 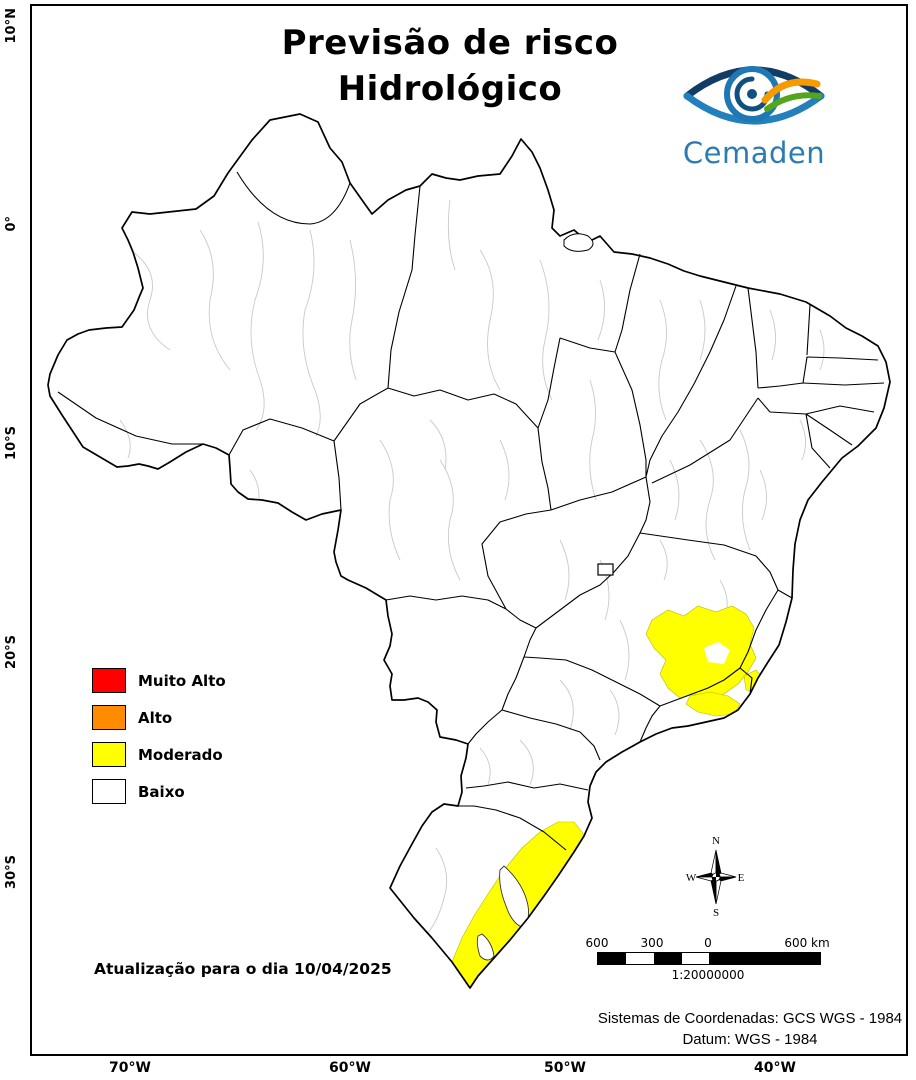 What do you see at coordinates (565, 1068) in the screenshot?
I see `lon-axis-label-50w: 50°W` at bounding box center [565, 1068].